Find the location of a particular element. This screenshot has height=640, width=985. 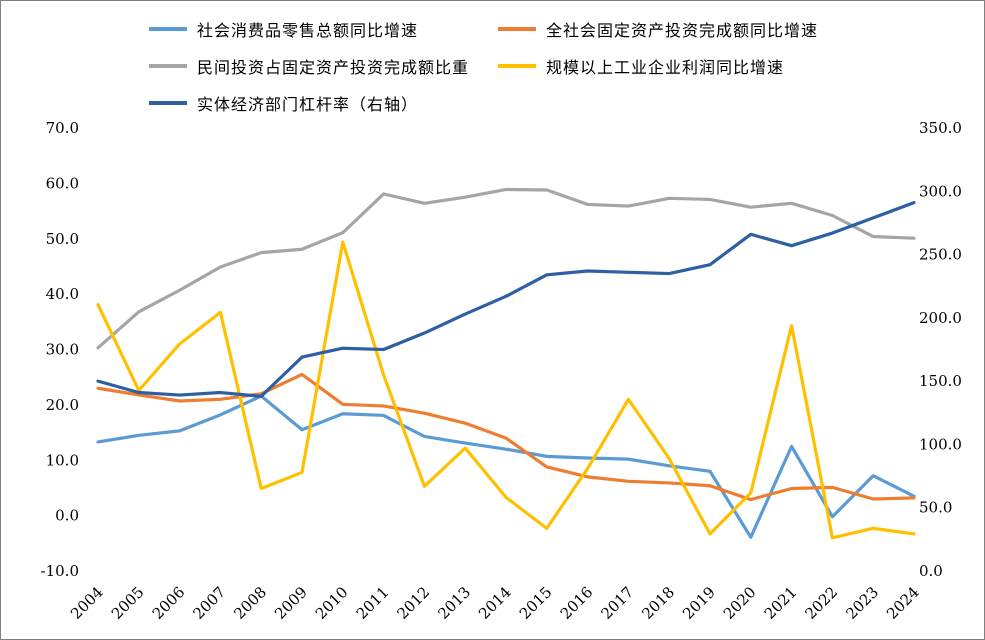

legend-item-leverage-ratio: 实体经济部门杠杆率（右轴） is located at coordinates (283, 103).